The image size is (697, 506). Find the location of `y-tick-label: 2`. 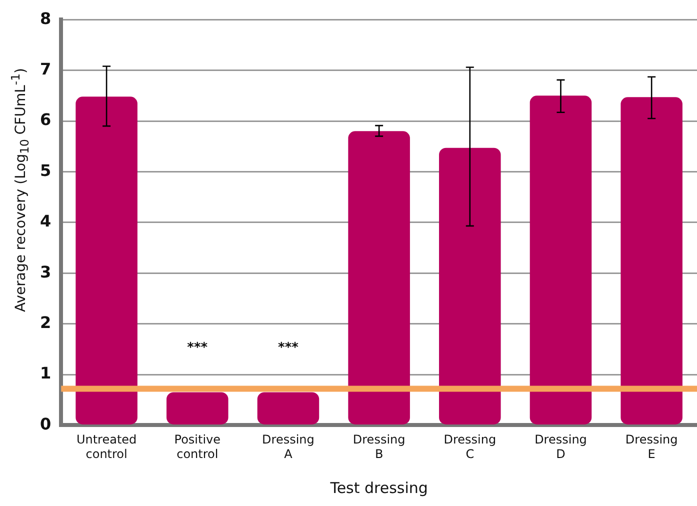

y-tick-label: 2 is located at coordinates (46, 322).